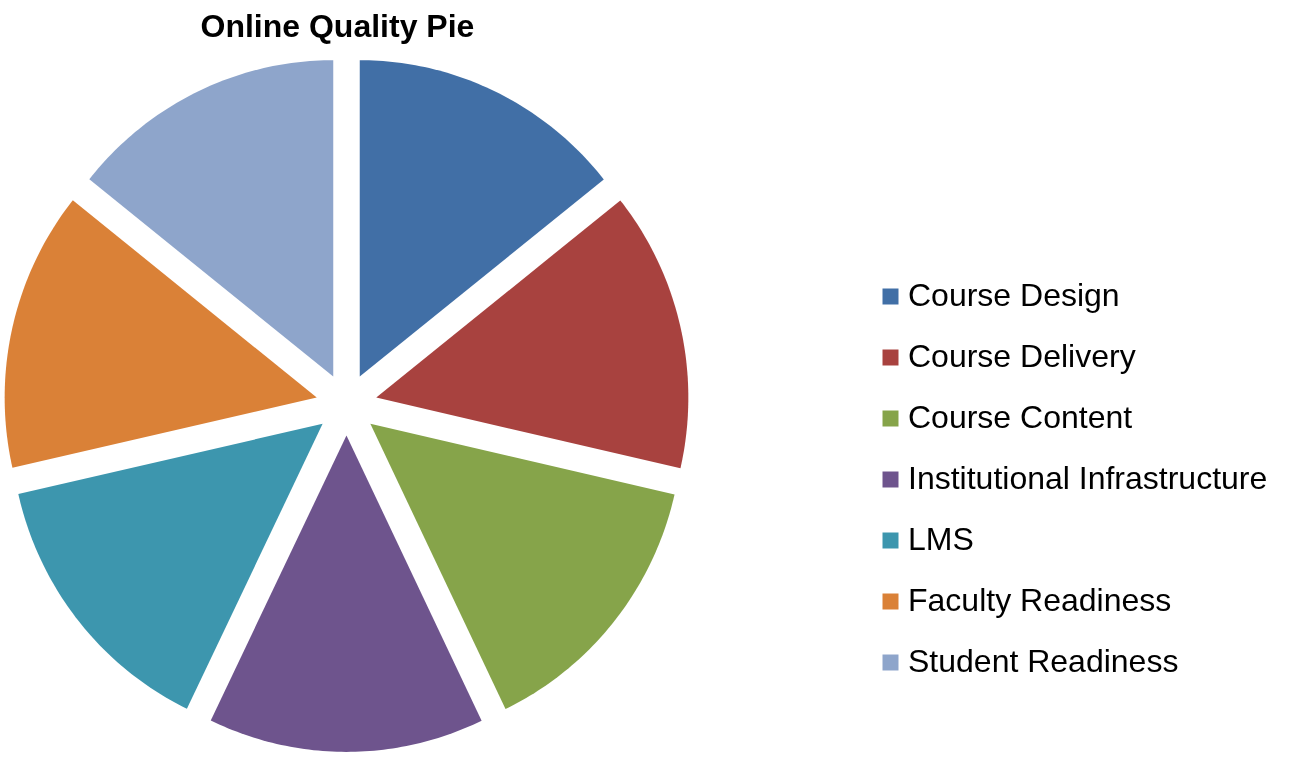 This screenshot has width=1306, height=776. I want to click on legend-label: Faculty Readiness, so click(1040, 600).